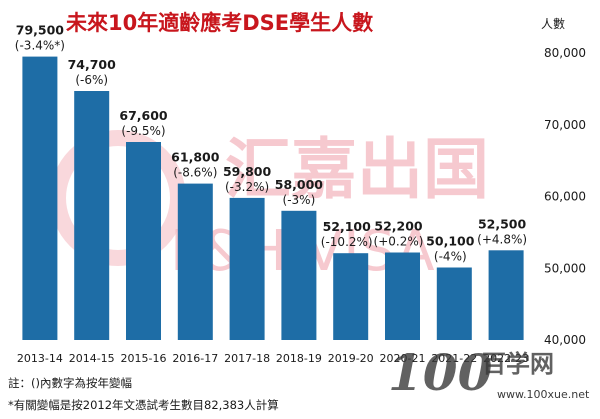 Image resolution: width=600 pixels, height=419 pixels. Describe the element at coordinates (565, 53) in the screenshot. I see `y-tick-label: 80,000` at that location.